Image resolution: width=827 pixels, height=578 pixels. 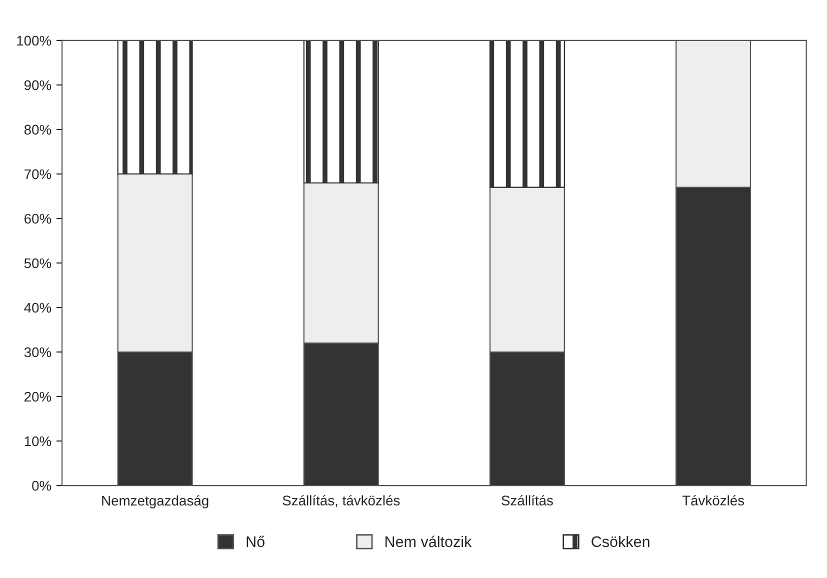 I want to click on y-tick-label: 0%, so click(x=42, y=485).